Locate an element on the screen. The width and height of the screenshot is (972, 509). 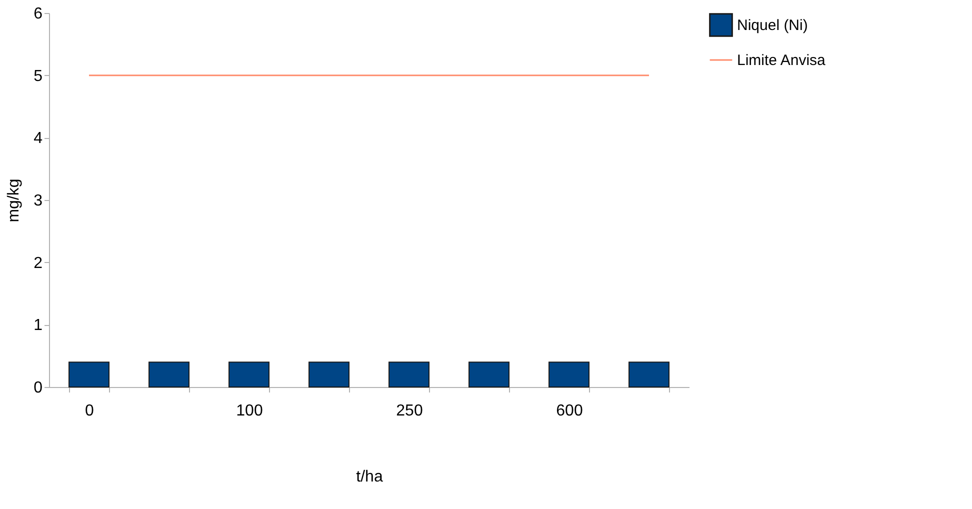
legend-label: Limite Anvisa is located at coordinates (781, 60).